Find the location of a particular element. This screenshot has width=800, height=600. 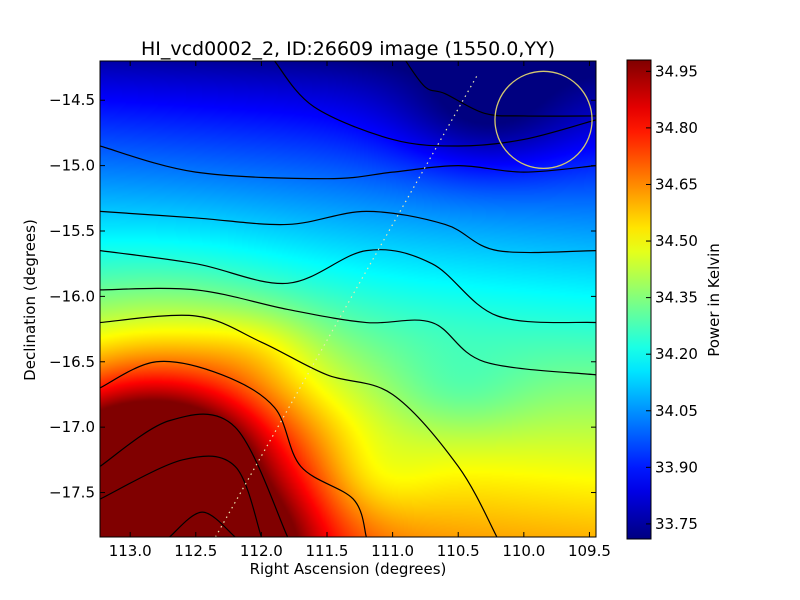

colorbar-label: Power in Kelvin is located at coordinates (714, 300).